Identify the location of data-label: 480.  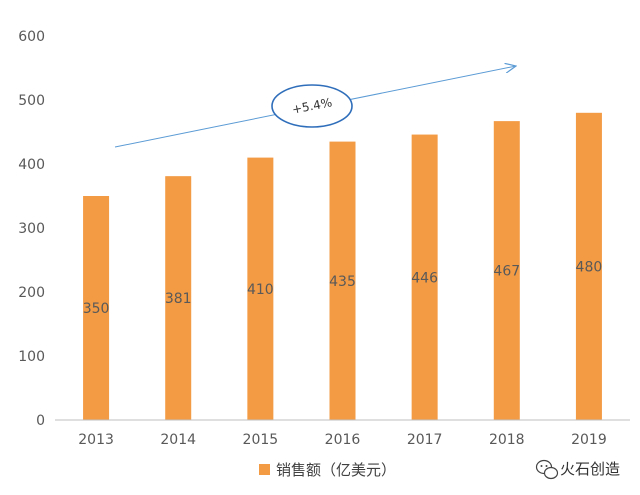
(589, 267).